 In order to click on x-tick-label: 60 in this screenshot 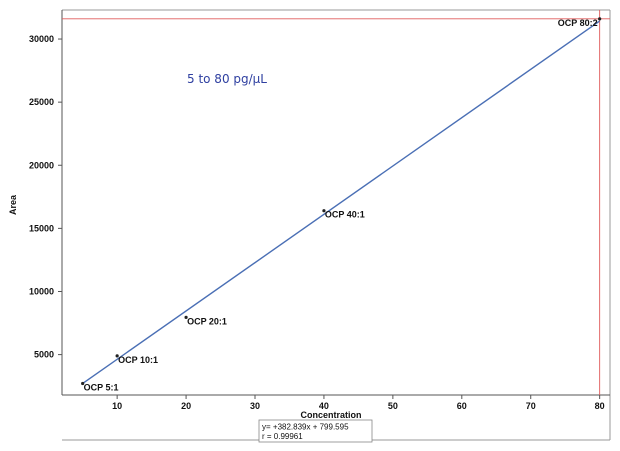, I will do `click(462, 406)`.